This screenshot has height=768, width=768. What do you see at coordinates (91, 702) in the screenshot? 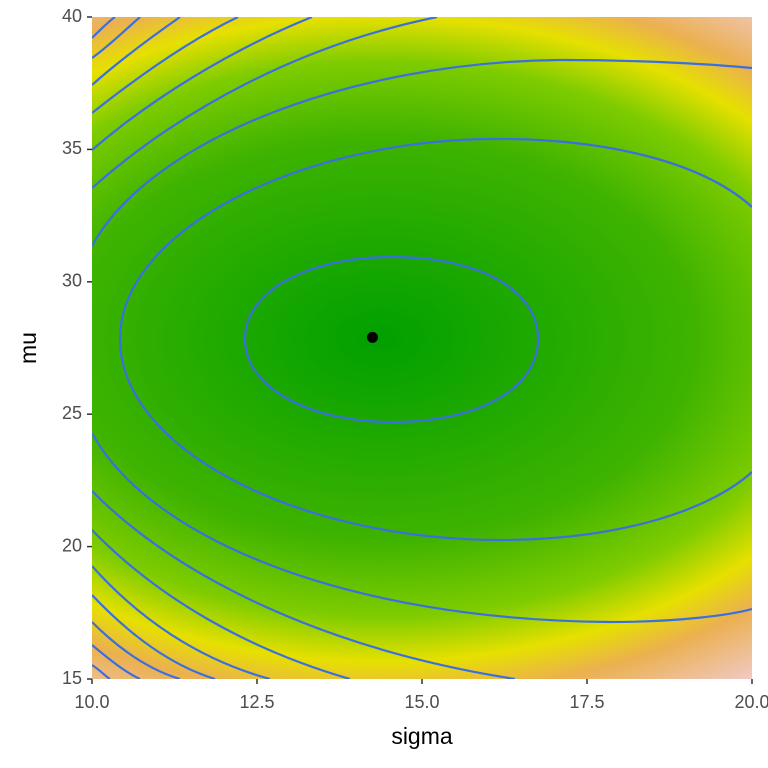
I see `x-tick-label: 10.0` at bounding box center [91, 702].